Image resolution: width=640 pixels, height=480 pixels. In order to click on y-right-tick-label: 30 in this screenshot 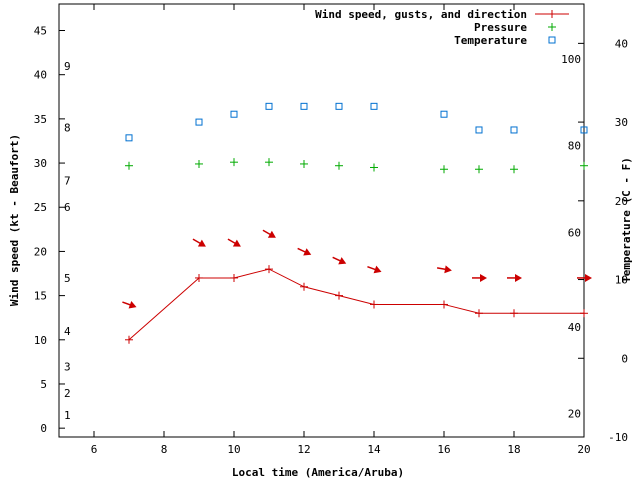, I will do `click(621, 122)`.